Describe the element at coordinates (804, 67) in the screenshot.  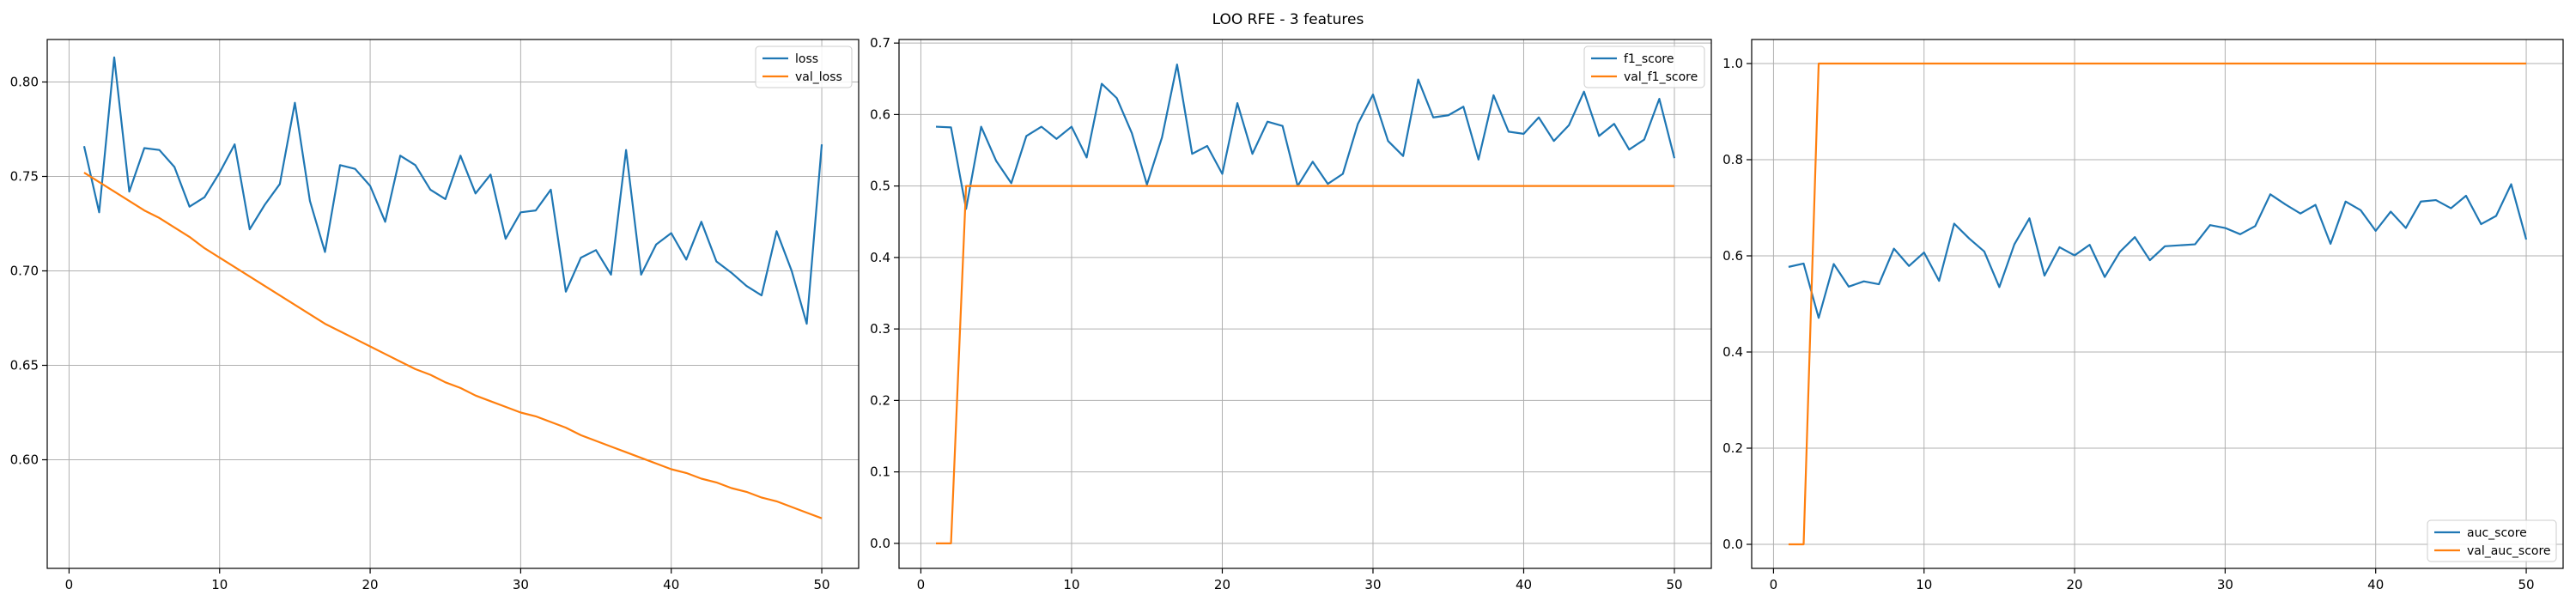
I see `loss-legend: loss val_loss` at that location.